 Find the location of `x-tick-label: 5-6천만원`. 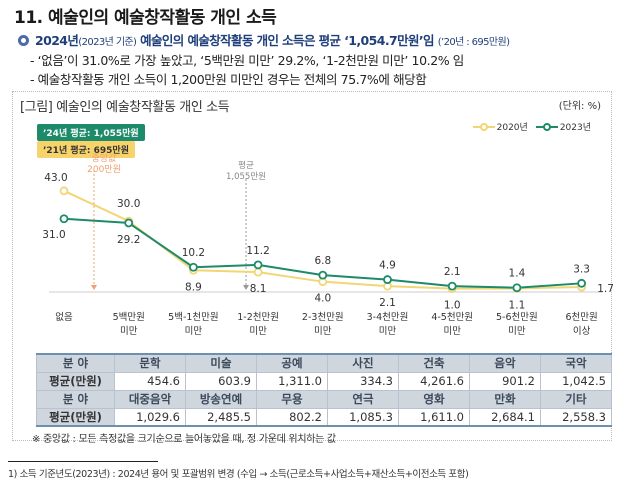

x-tick-label: 5-6천만원 is located at coordinates (517, 317).